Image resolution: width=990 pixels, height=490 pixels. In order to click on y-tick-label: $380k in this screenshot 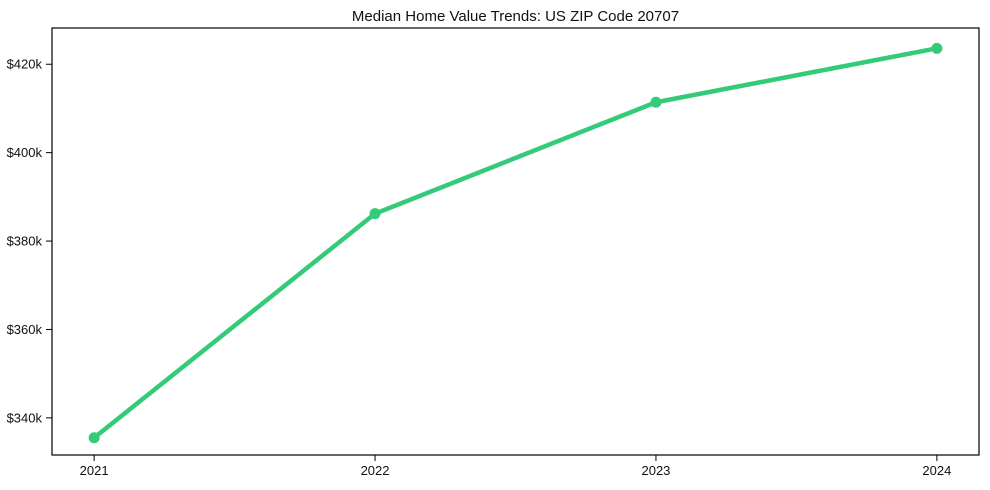, I will do `click(25, 241)`.